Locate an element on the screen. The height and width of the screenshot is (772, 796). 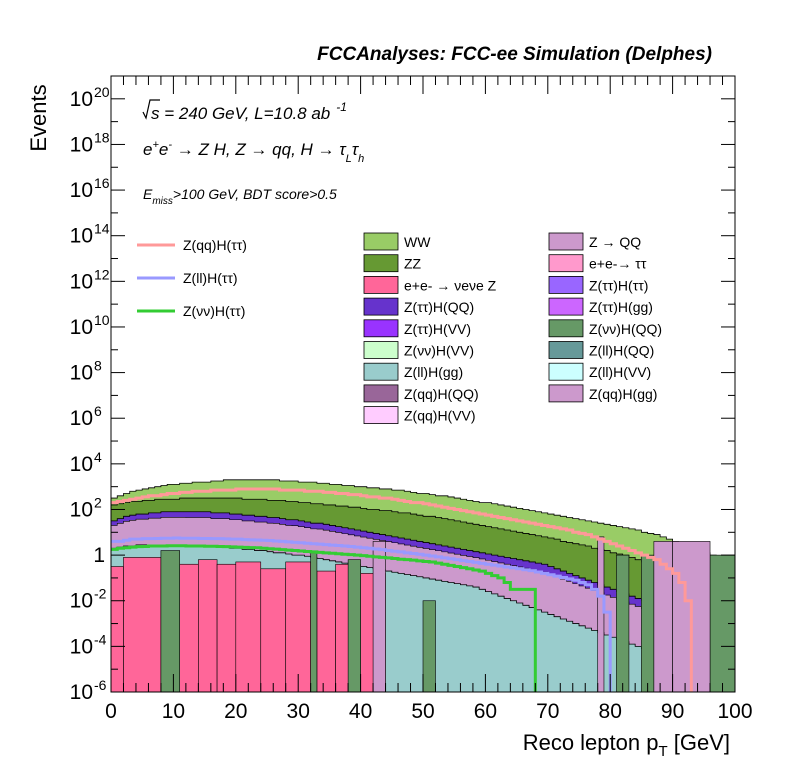
legend-signal-label: Z(qq)H(ττ) is located at coordinates (215, 245).